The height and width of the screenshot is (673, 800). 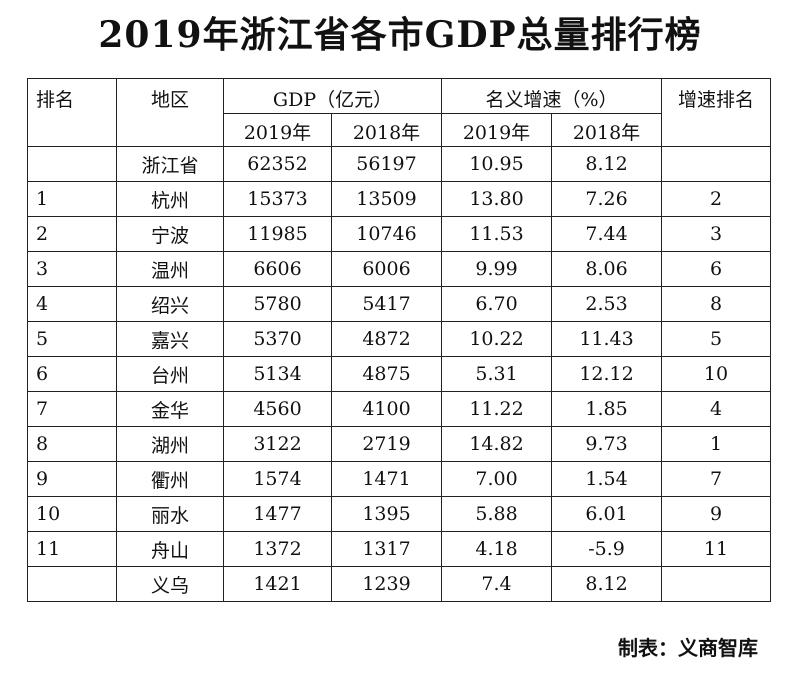 What do you see at coordinates (716, 514) in the screenshot?
I see `cell-growth-rank: 9` at bounding box center [716, 514].